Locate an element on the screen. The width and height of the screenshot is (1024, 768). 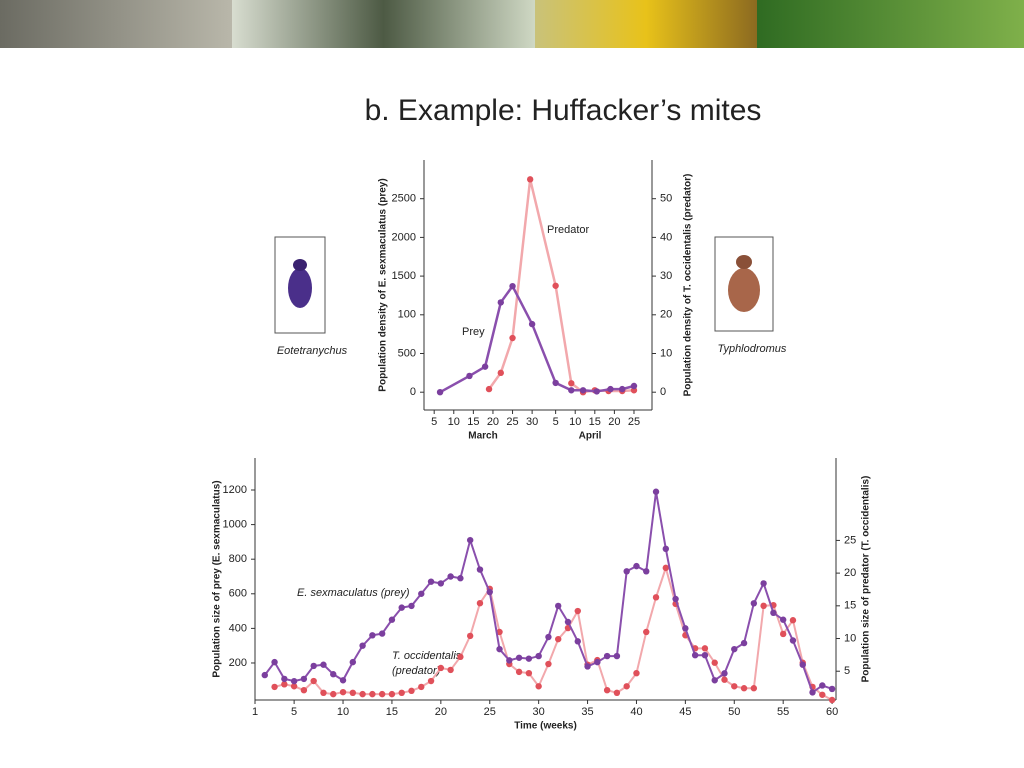
x-tick-label: 35 is located at coordinates (587, 712).